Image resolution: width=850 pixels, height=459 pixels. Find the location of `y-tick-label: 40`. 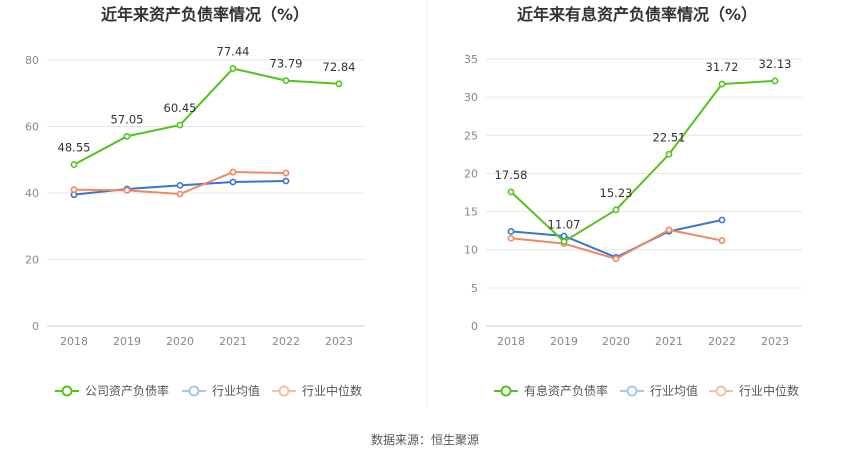

y-tick-label: 40 is located at coordinates (32, 193).